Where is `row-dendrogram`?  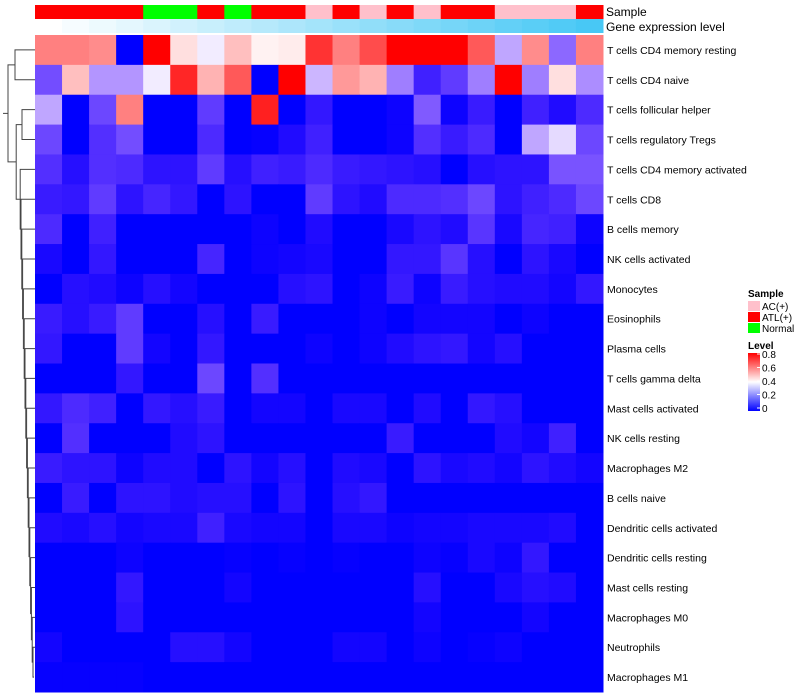
row-dendrogram is located at coordinates (19, 363).